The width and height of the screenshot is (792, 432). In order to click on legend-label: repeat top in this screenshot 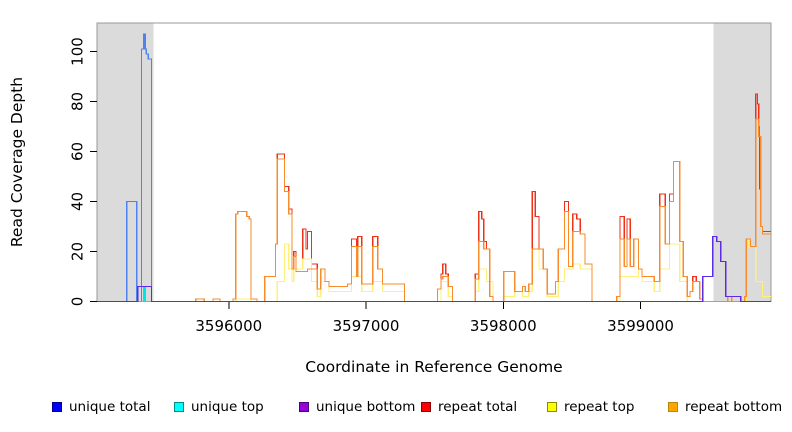, I will do `click(599, 407)`.